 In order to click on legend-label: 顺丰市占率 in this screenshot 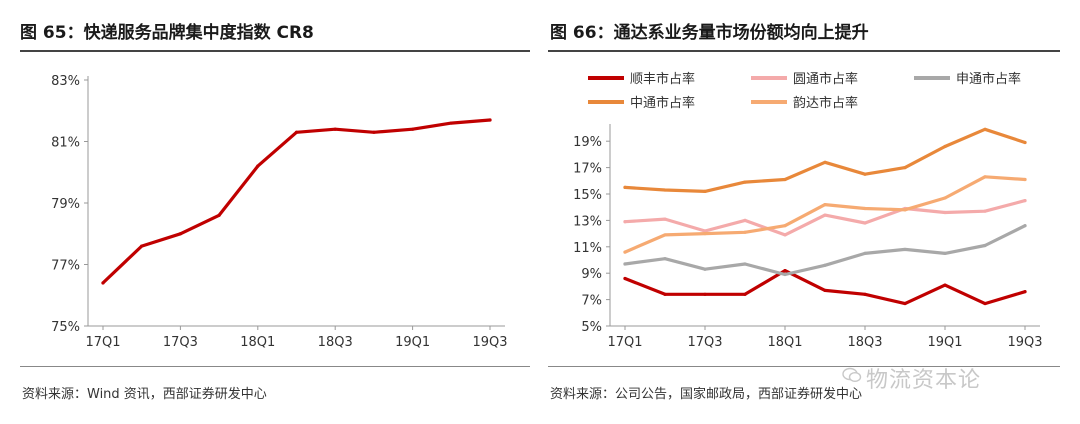, I will do `click(662, 79)`.